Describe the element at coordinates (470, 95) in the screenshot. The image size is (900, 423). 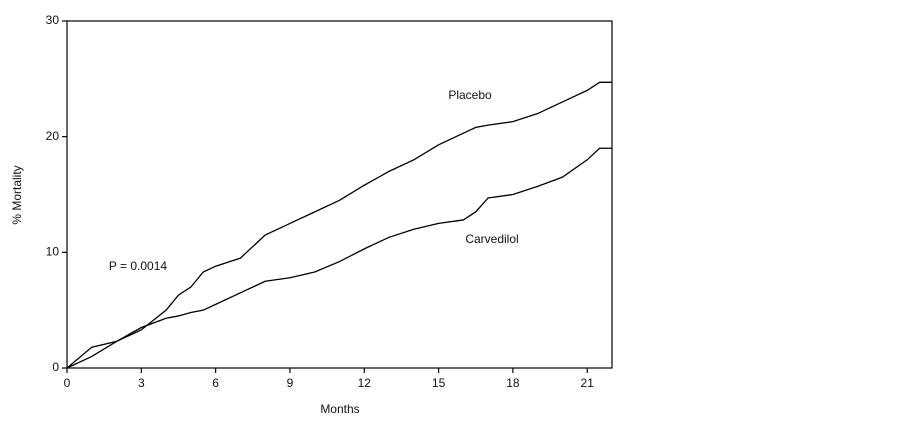
I see `annotation: Placebo` at that location.